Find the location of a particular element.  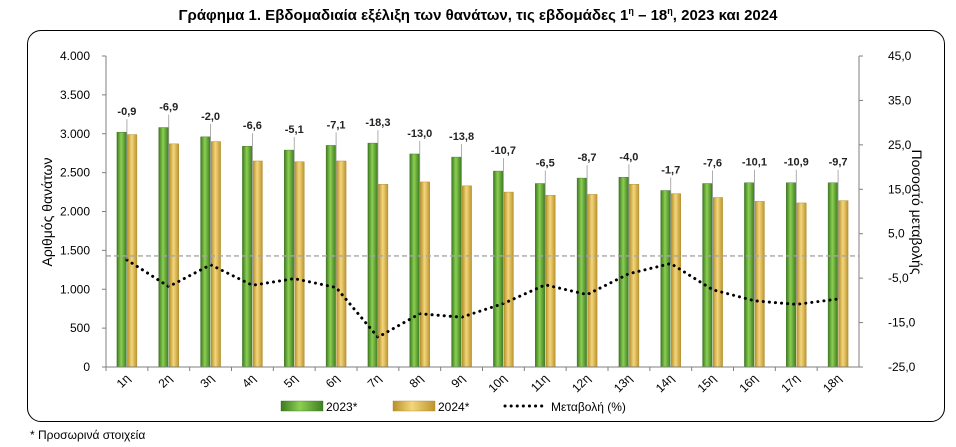

left-tick-label: 0 is located at coordinates (86, 367).